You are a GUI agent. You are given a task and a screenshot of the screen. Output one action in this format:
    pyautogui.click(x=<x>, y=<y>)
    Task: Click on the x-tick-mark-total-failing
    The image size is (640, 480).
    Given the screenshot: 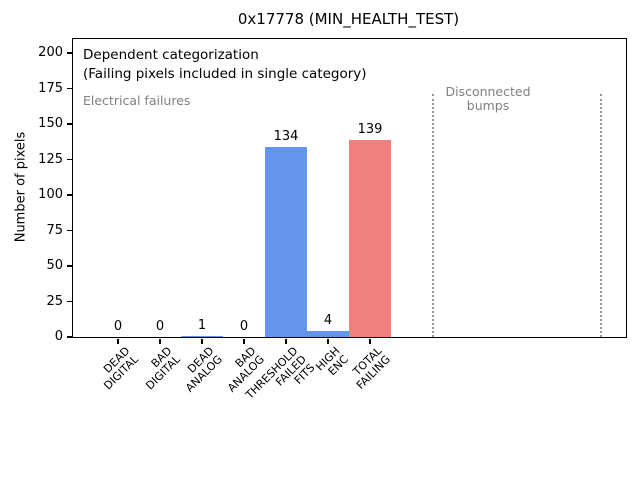 What is the action you would take?
    pyautogui.click(x=370, y=341)
    